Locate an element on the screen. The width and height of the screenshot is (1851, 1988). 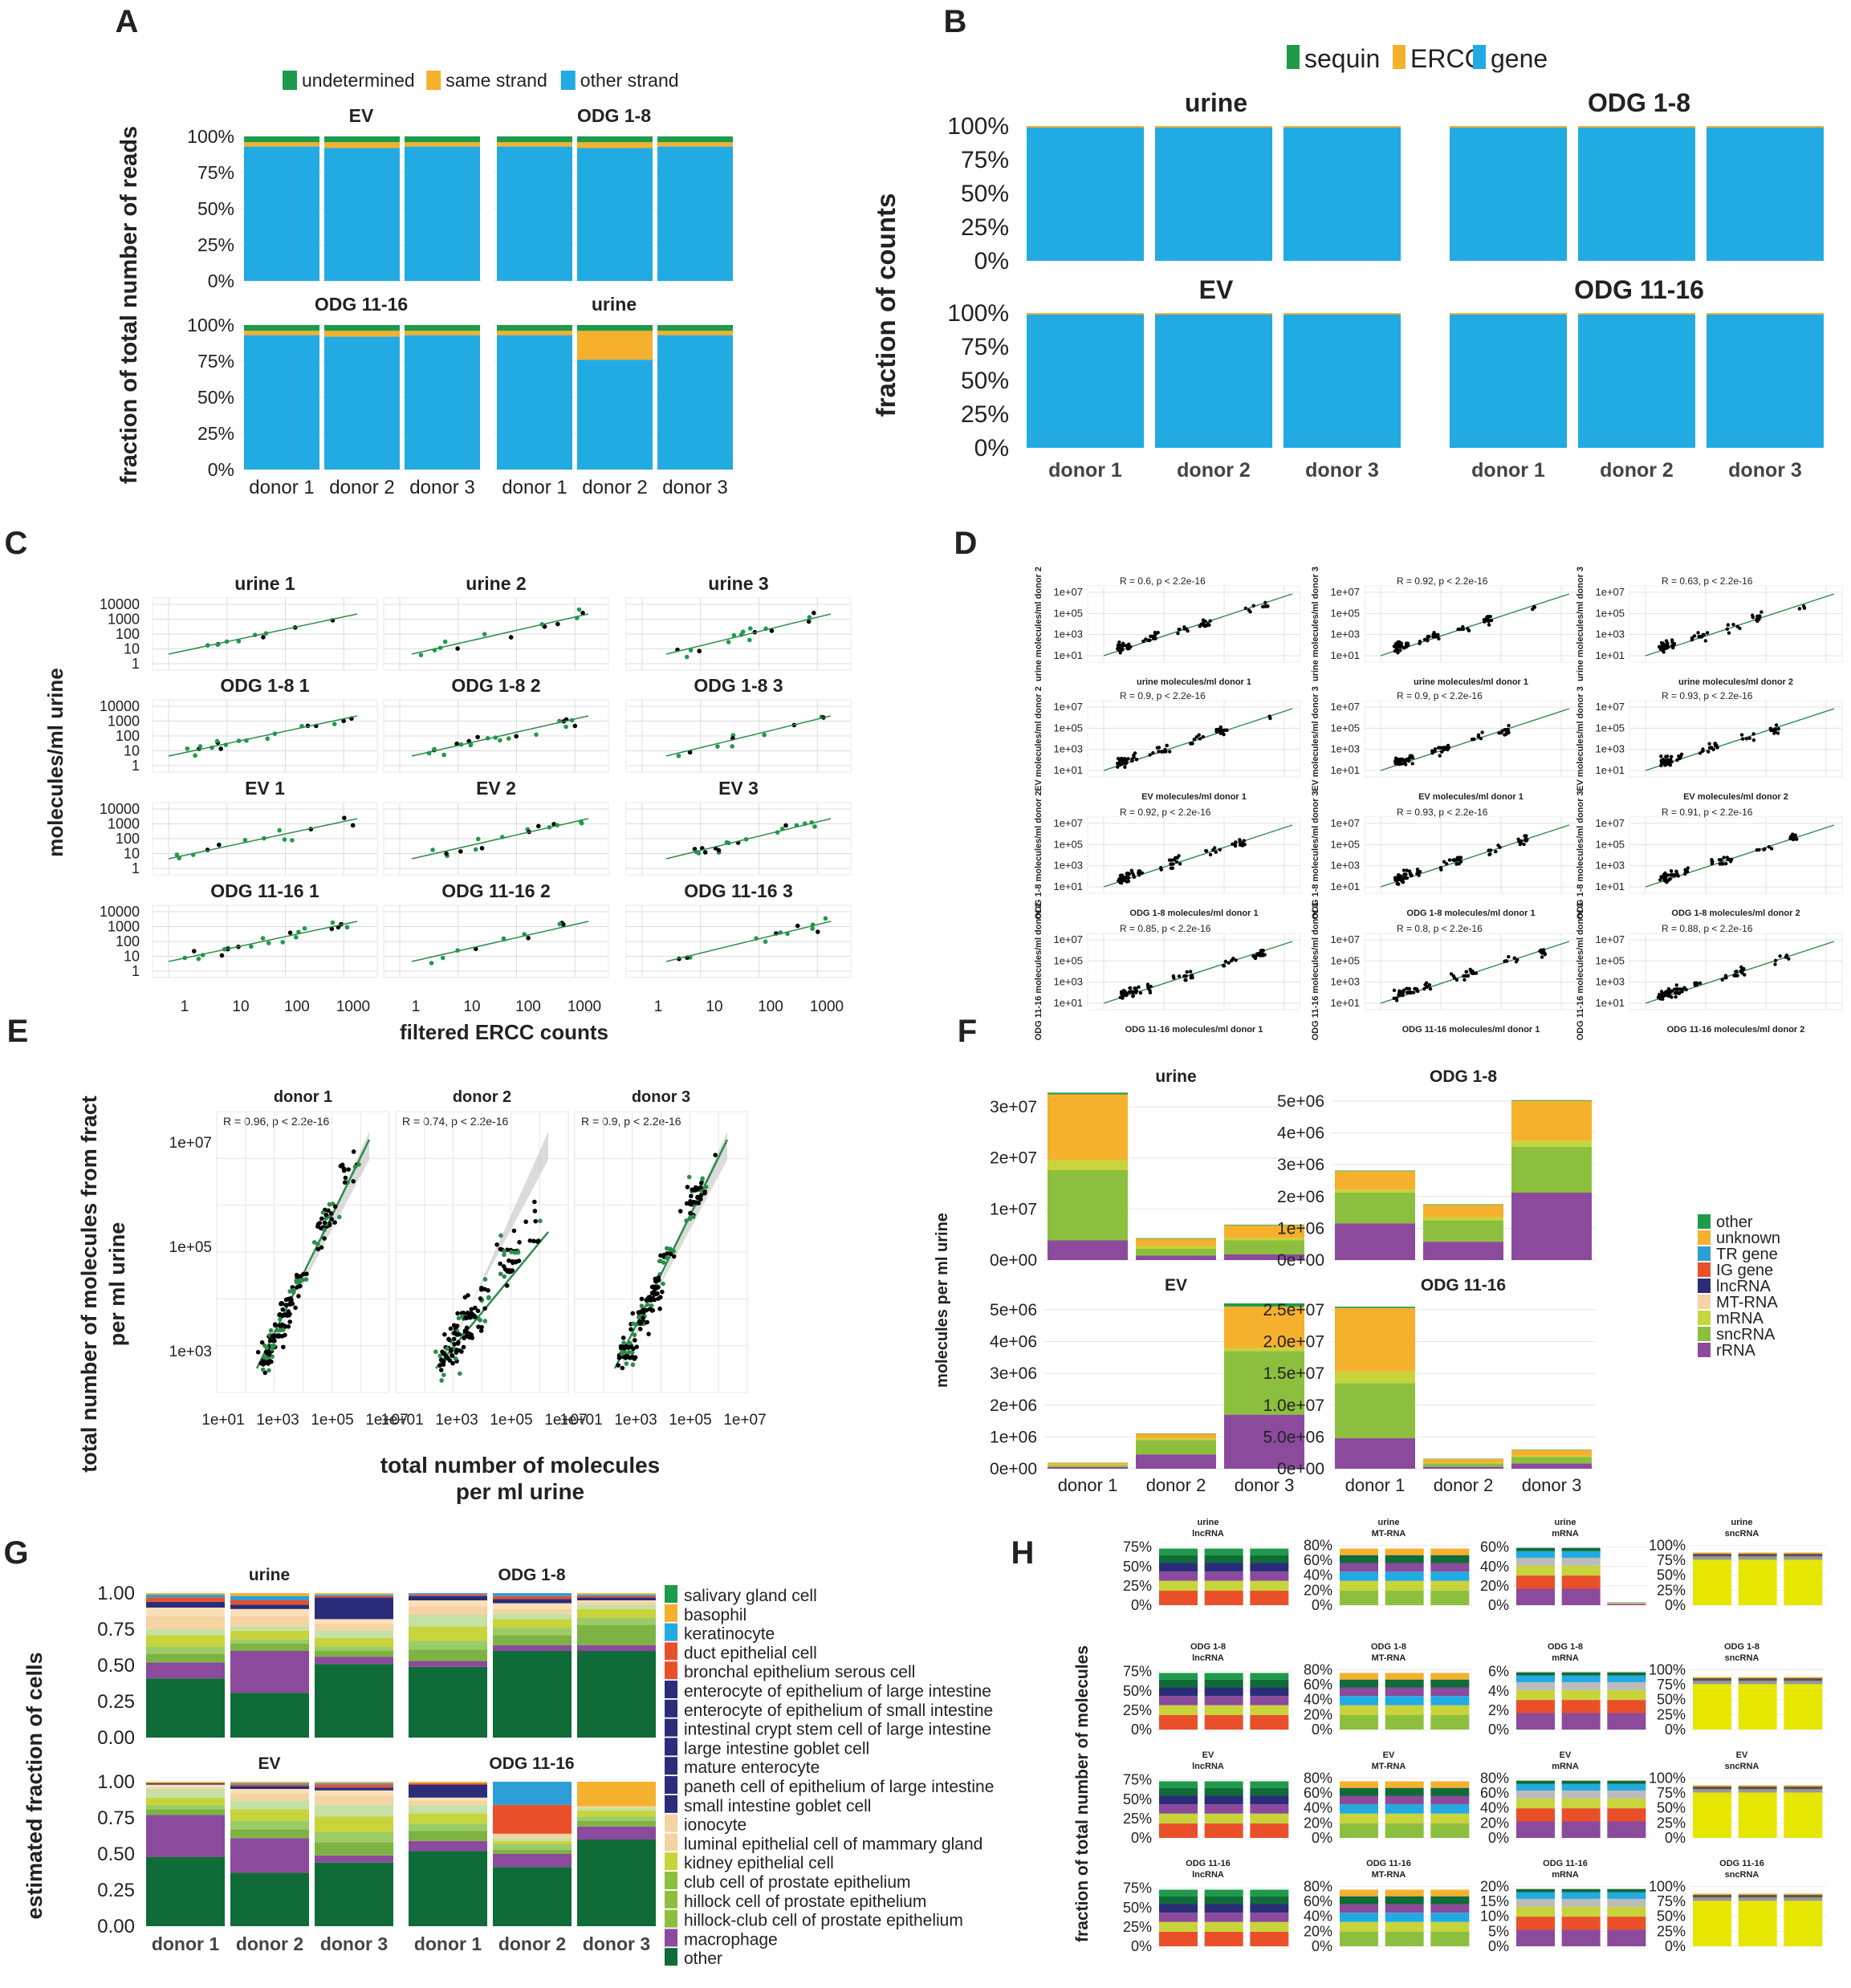
y-tick: 10 is located at coordinates (132, 854).